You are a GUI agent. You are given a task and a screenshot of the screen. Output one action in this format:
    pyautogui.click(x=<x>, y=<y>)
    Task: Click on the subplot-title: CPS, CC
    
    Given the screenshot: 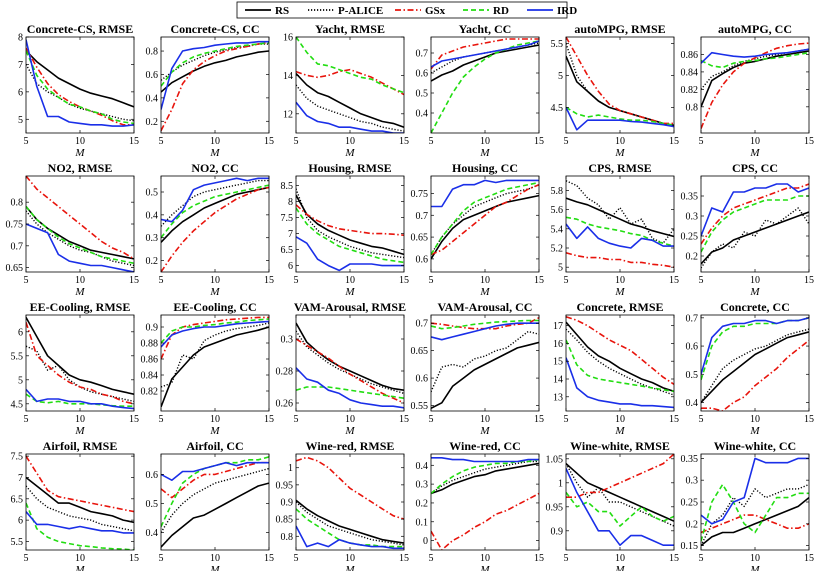 What is the action you would take?
    pyautogui.click(x=755, y=168)
    